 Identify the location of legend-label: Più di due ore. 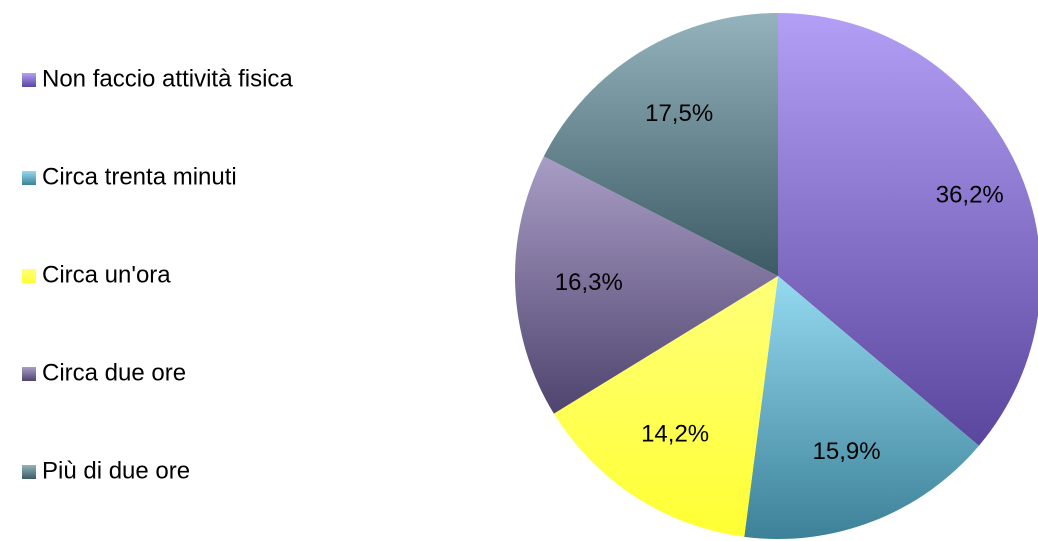
(116, 470).